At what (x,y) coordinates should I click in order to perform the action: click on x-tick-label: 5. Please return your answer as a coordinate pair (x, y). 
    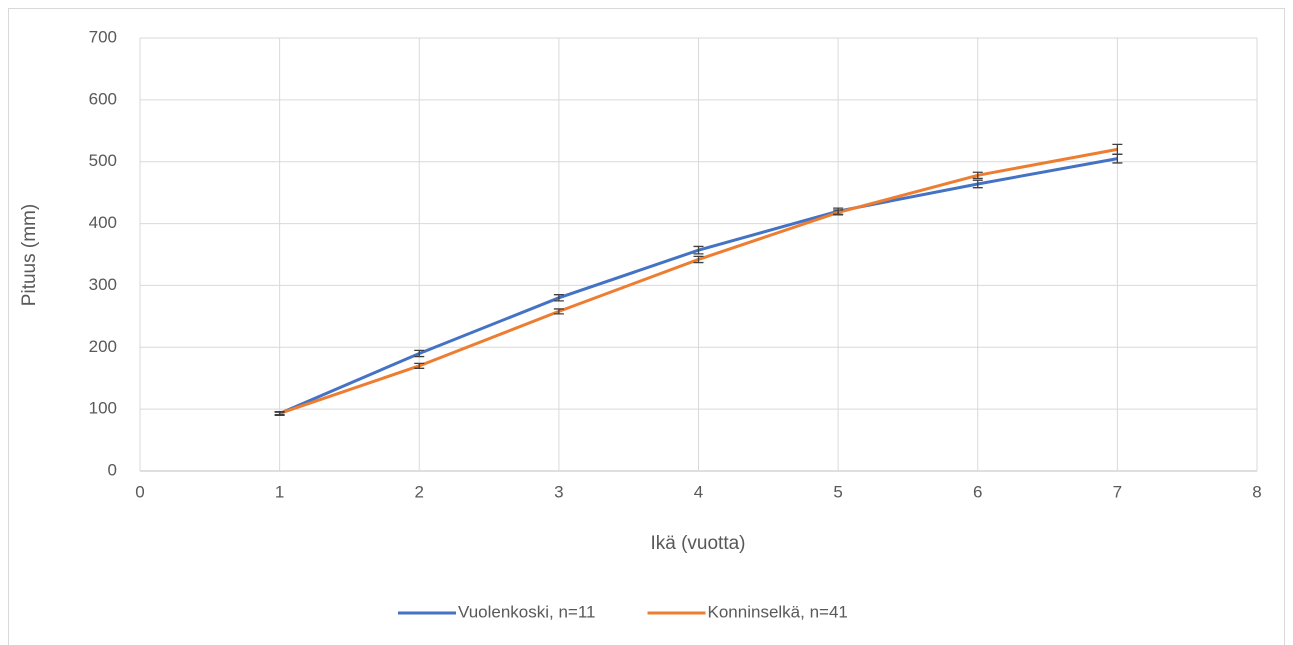
    Looking at the image, I should click on (837, 491).